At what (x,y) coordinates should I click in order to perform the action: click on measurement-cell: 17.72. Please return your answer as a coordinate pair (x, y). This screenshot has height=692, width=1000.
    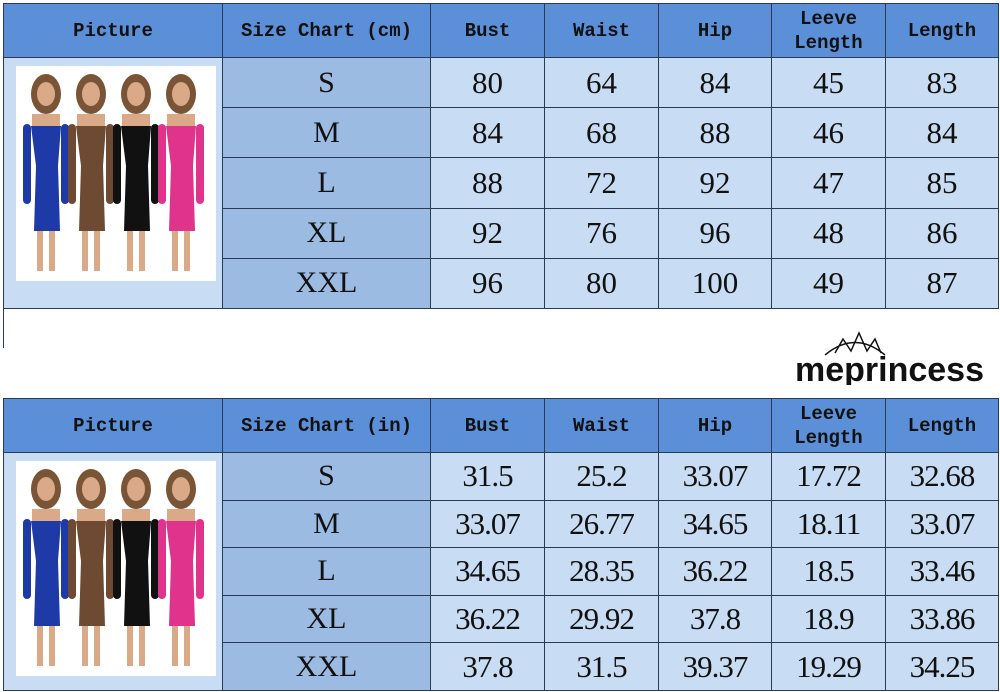
    Looking at the image, I should click on (828, 476).